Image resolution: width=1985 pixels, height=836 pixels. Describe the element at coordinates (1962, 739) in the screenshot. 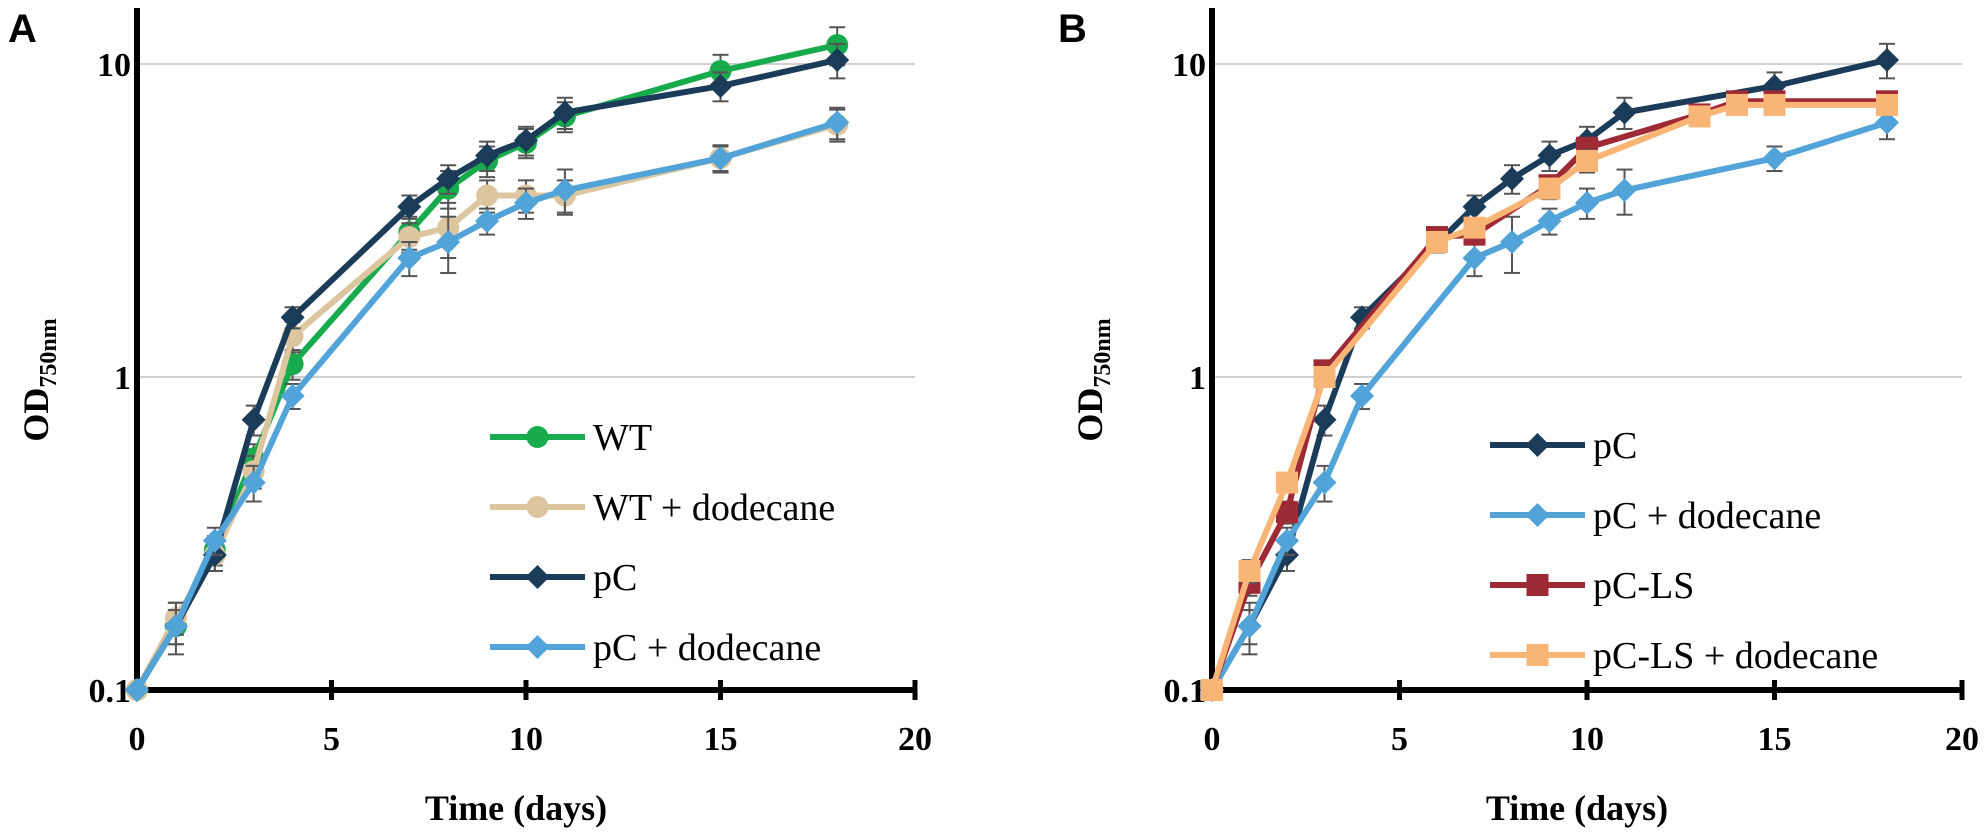

I see `panel-b-x-tick-label: 20` at that location.